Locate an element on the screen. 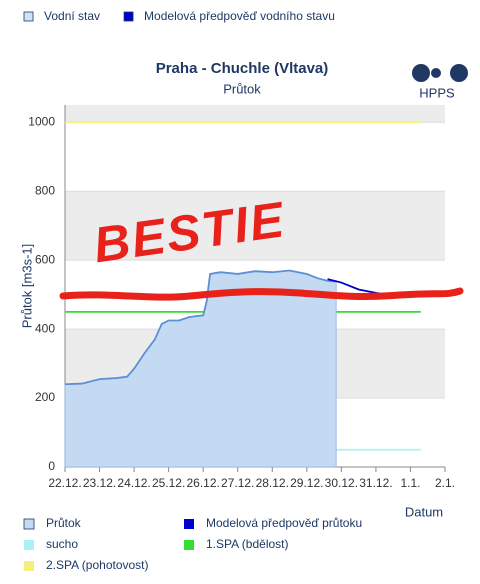 Image resolution: width=480 pixels, height=584 pixels. chart-subtitle: Průtok is located at coordinates (242, 88).